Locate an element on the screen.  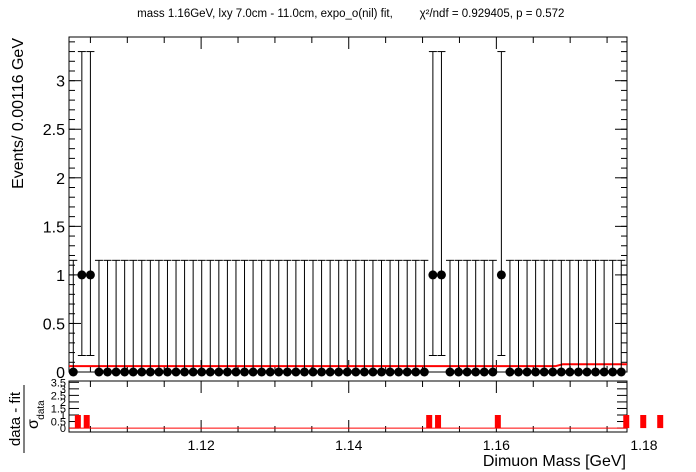
y-tick-label: 2 is located at coordinates (60, 179).